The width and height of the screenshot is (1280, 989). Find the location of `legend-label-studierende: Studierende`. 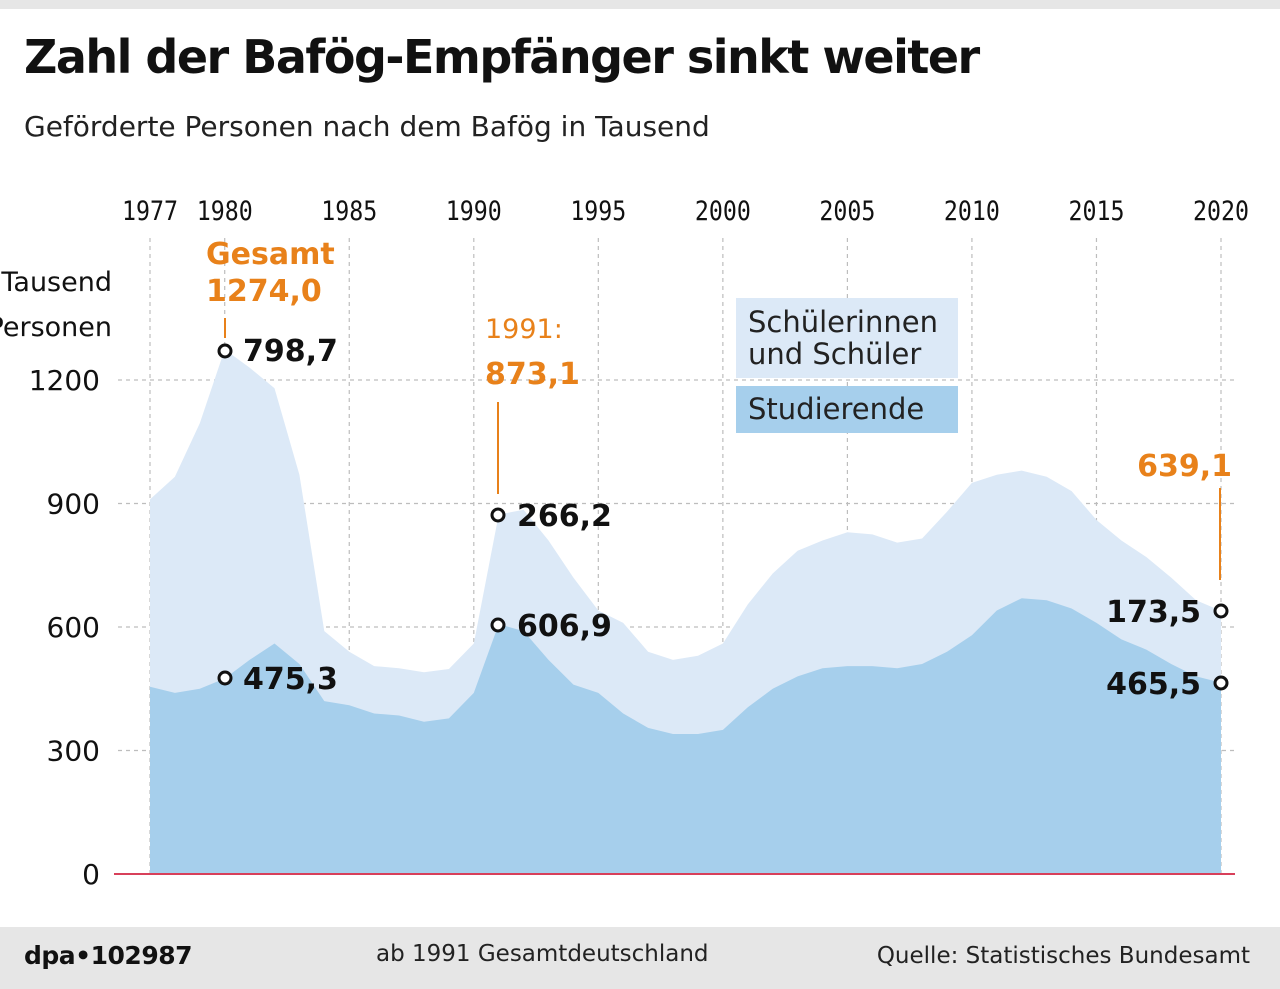

legend-label-studierende: Studierende is located at coordinates (836, 409).